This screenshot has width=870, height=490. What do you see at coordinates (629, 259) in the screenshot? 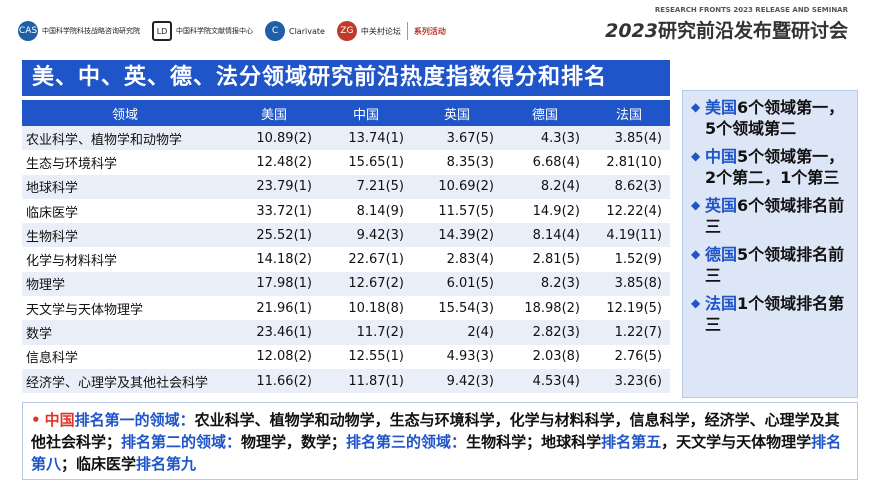
I see `score-cell: 1.52(9)` at bounding box center [629, 259].